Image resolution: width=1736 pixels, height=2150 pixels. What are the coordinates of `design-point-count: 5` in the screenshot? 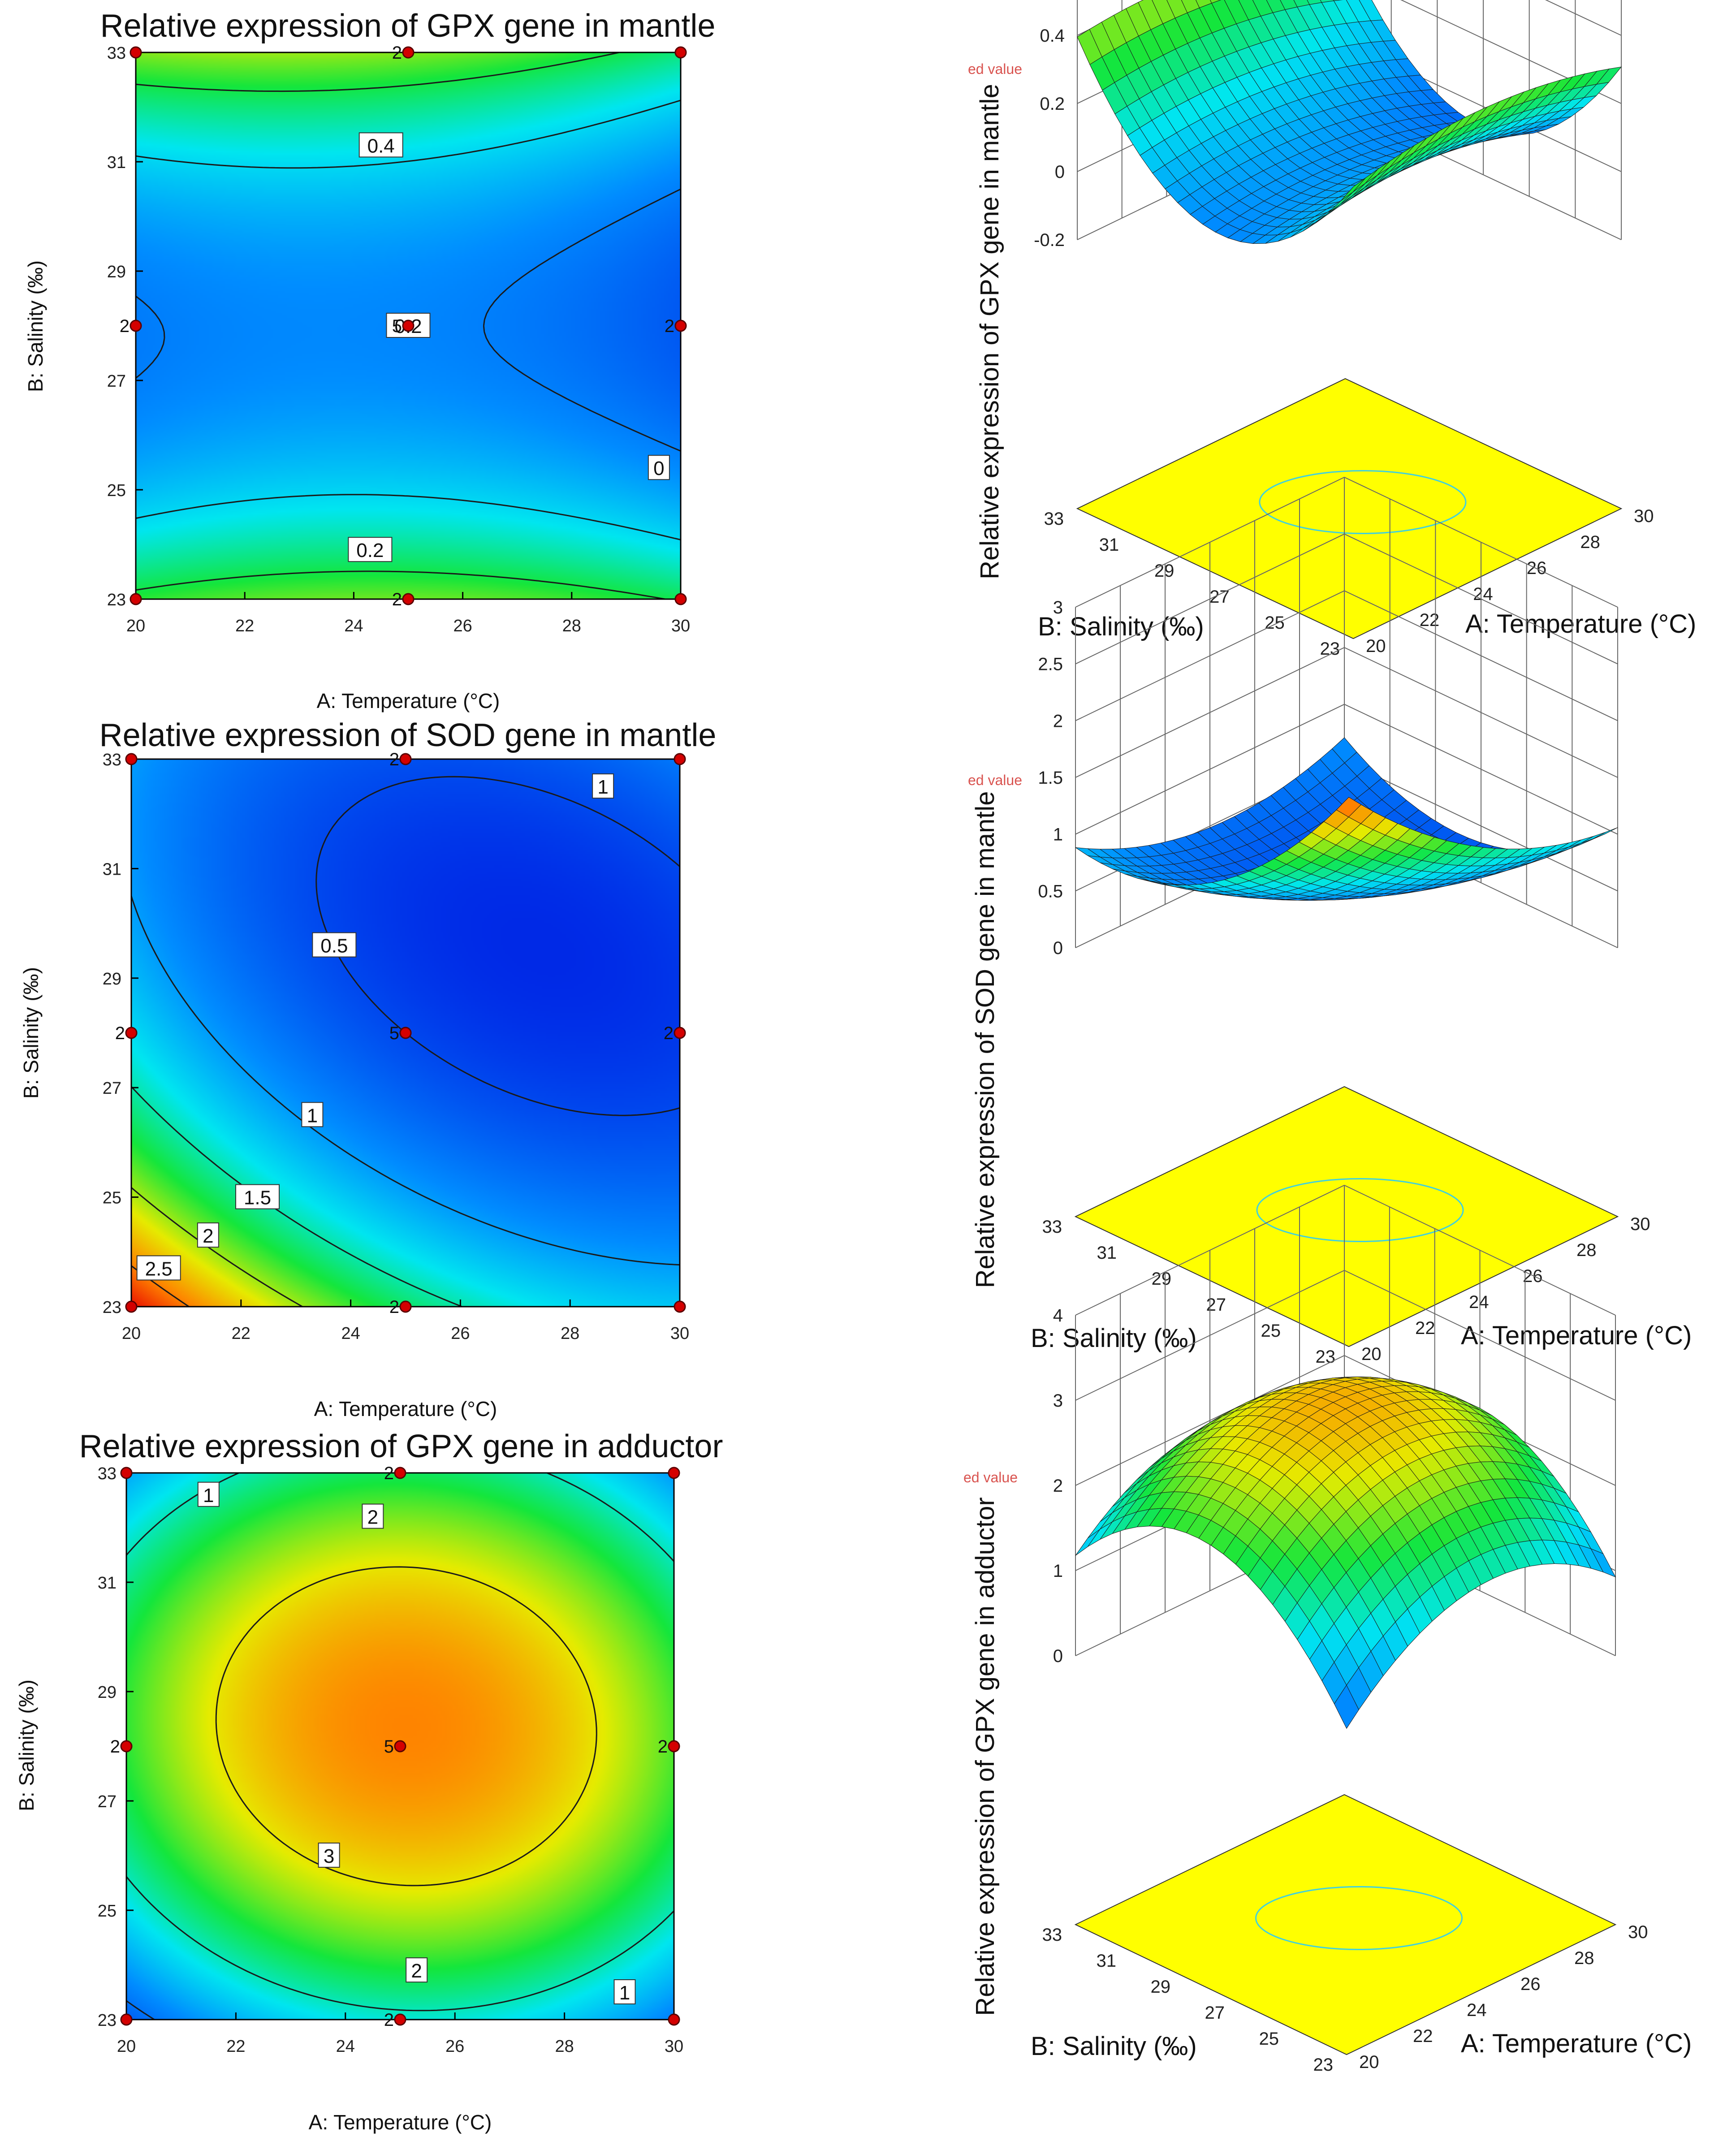 It's located at (397, 326).